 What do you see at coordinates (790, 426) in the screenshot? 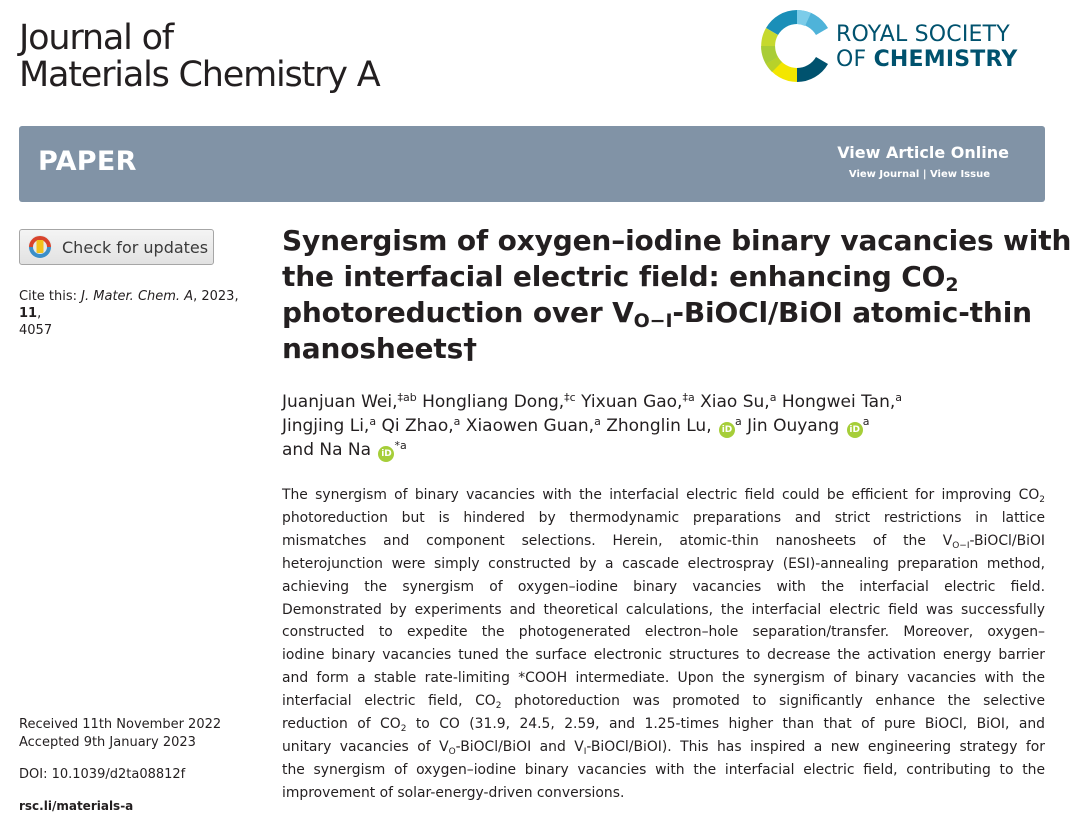
I see `author-name: Jin Ouyang` at bounding box center [790, 426].